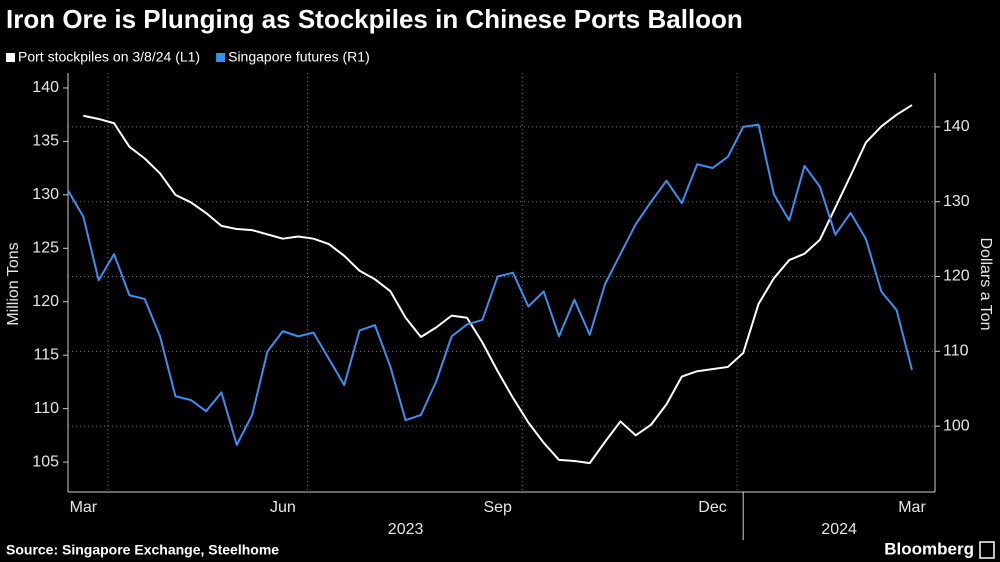 This screenshot has height=562, width=1000. Describe the element at coordinates (956, 425) in the screenshot. I see `y2-tick-label: 100` at that location.